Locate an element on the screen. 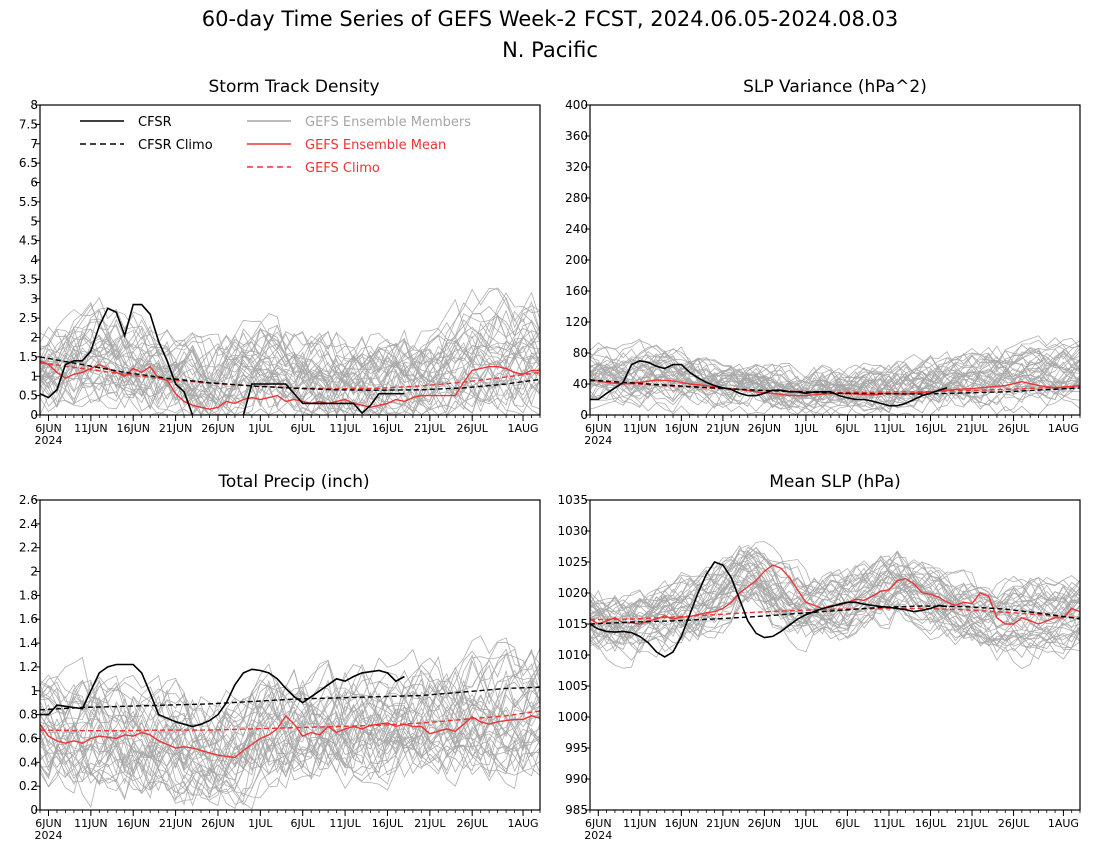 This screenshot has width=1100, height=850. y-tick-label: 1020 is located at coordinates (572, 593).